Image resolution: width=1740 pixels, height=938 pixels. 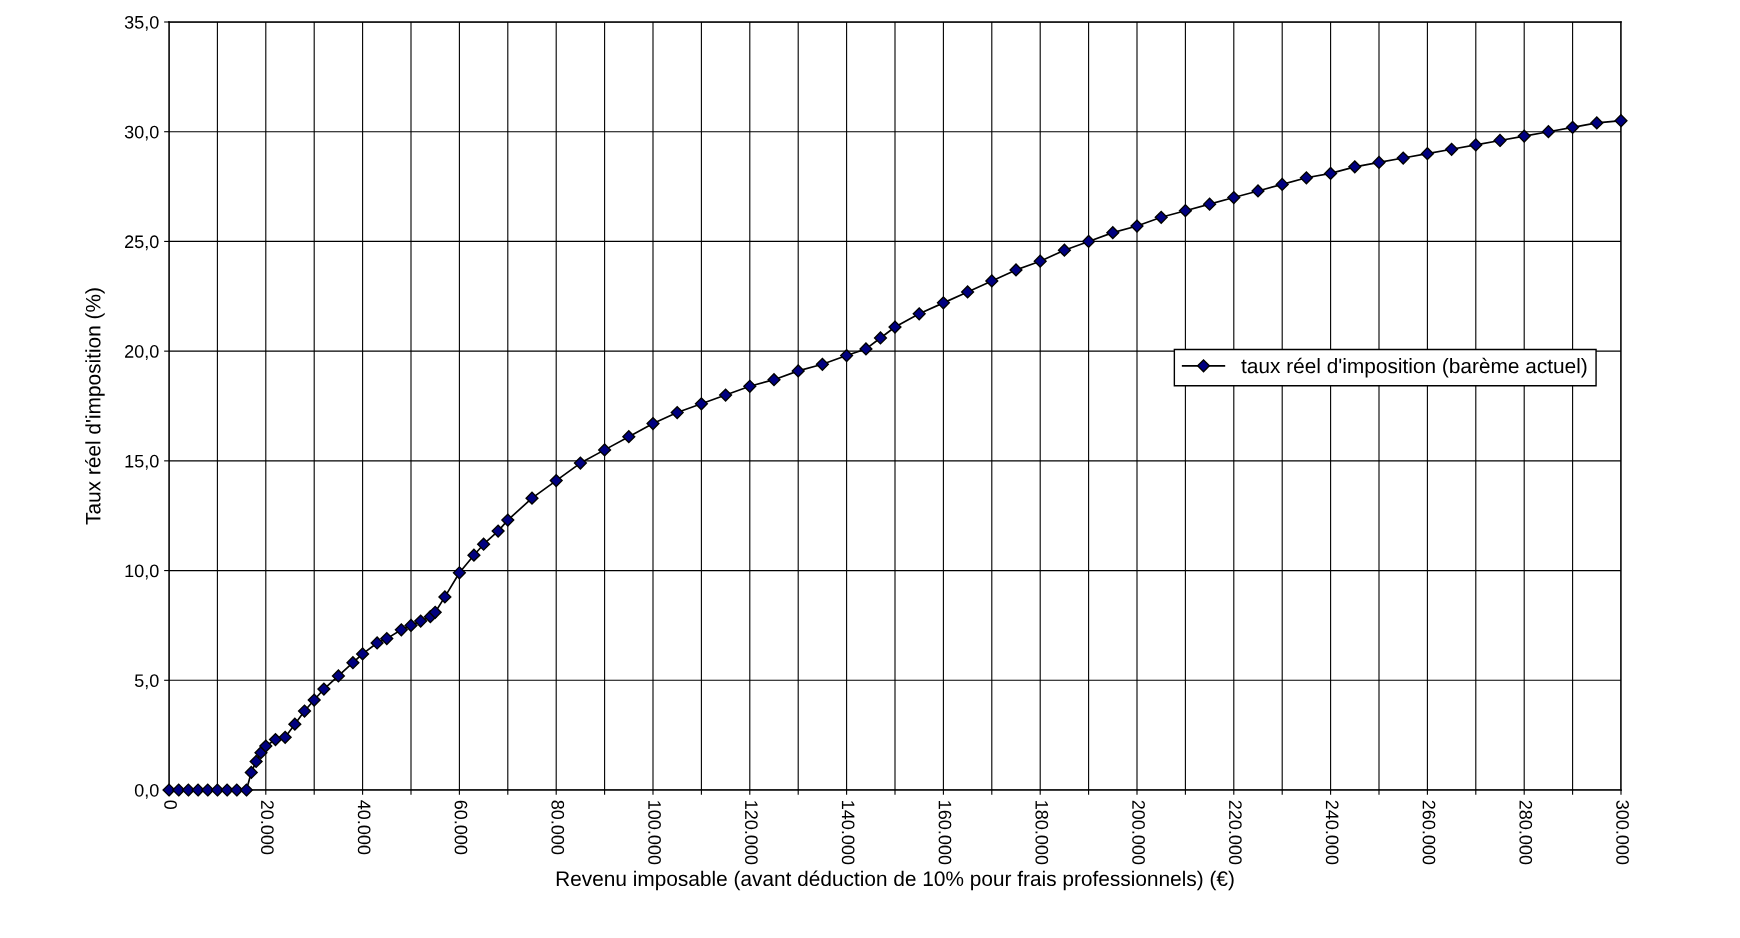 What do you see at coordinates (945, 833) in the screenshot?
I see `x-tick-label: 160.000` at bounding box center [945, 833].